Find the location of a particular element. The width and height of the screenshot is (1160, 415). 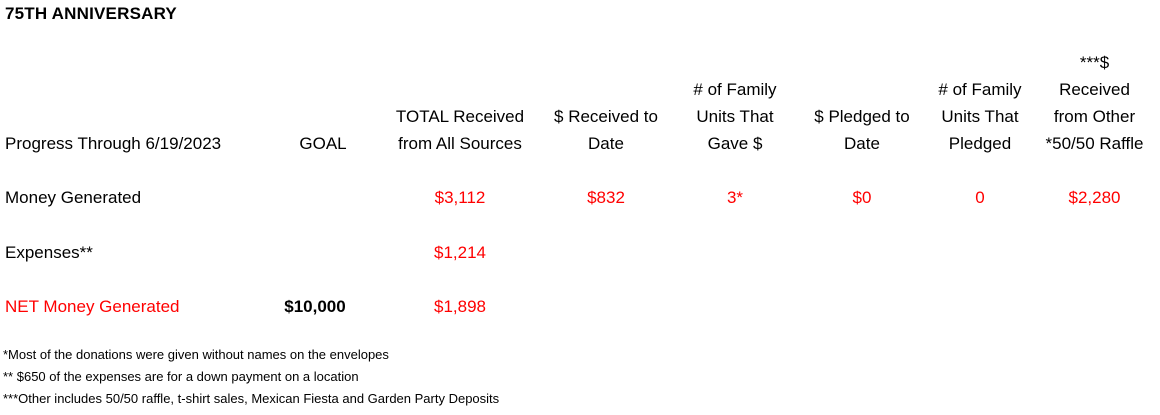

money-generated-received-other: $2,280 is located at coordinates (1094, 197).